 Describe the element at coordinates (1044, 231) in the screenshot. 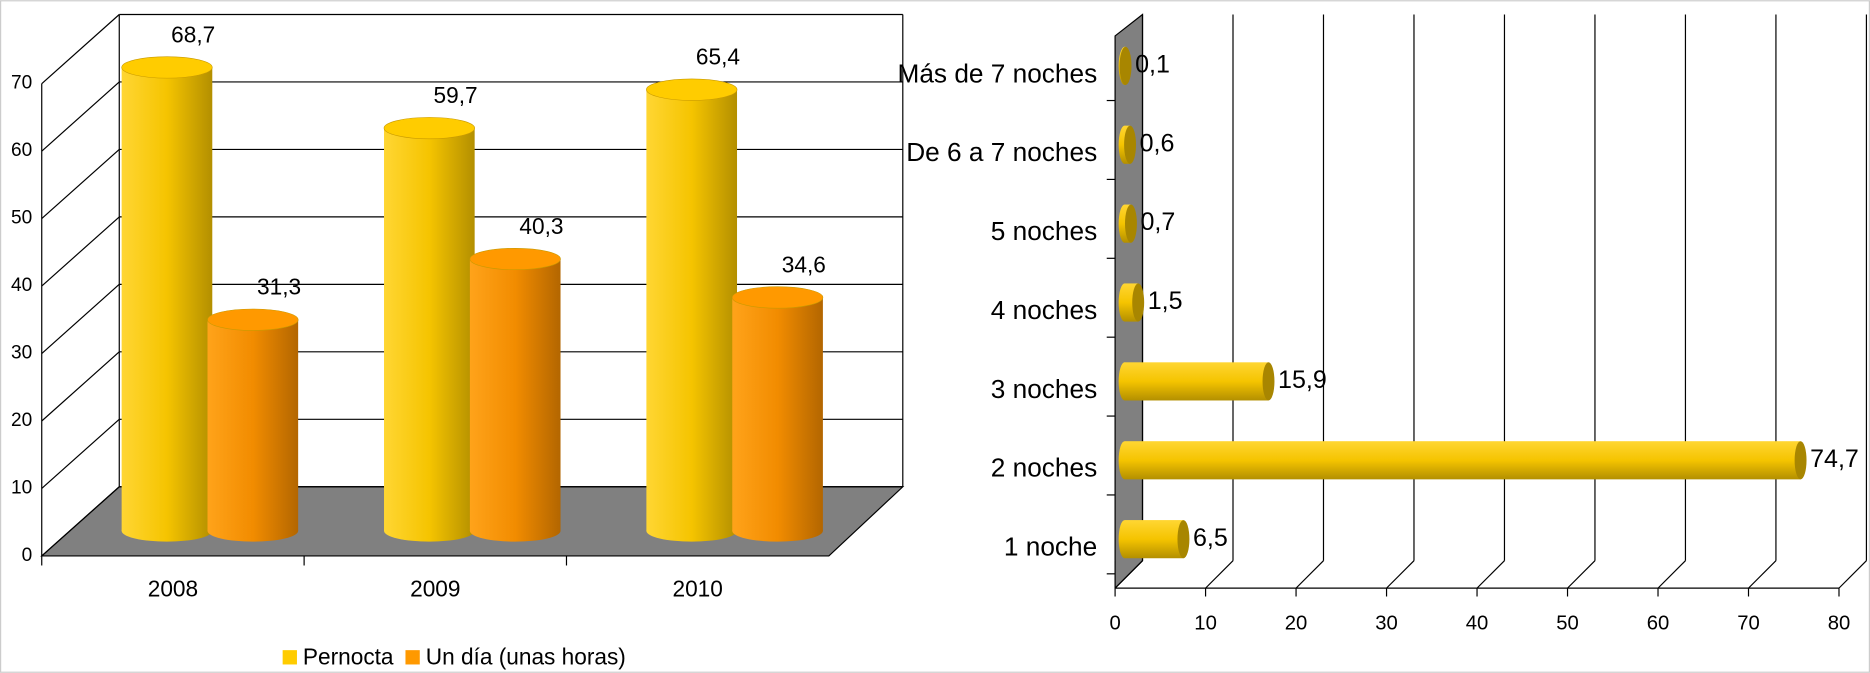

I see `y-tick-label cat: 5 noches` at that location.